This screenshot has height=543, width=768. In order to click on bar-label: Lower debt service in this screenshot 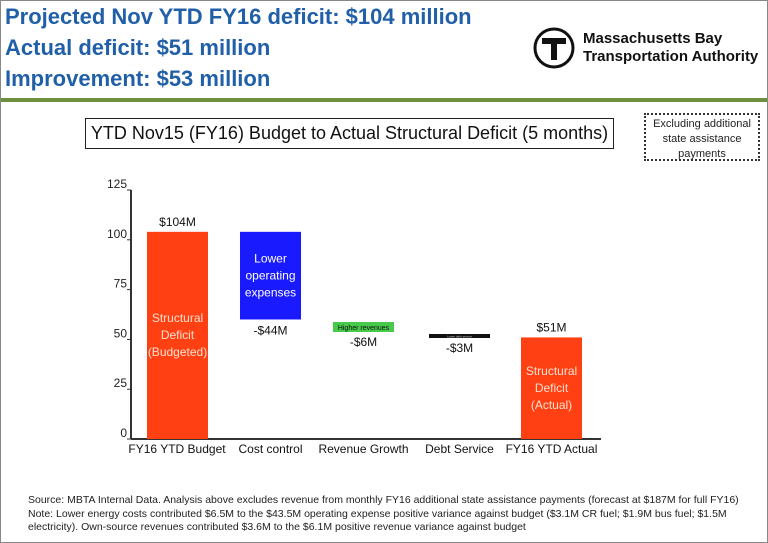, I will do `click(460, 337)`.